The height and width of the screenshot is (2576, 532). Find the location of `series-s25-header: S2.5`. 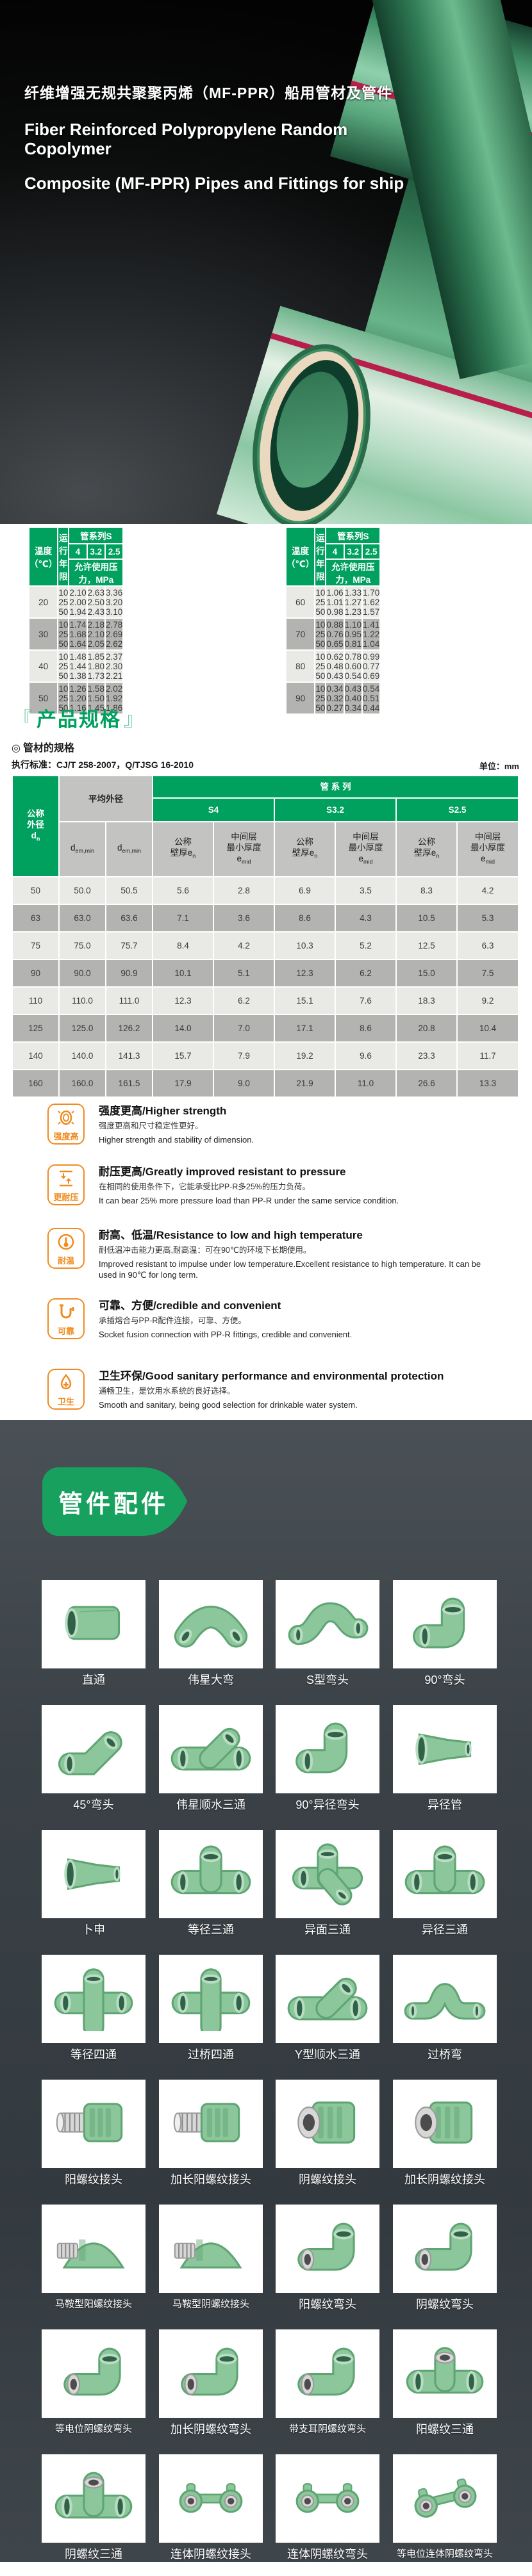

series-s25-header: S2.5 is located at coordinates (457, 809).